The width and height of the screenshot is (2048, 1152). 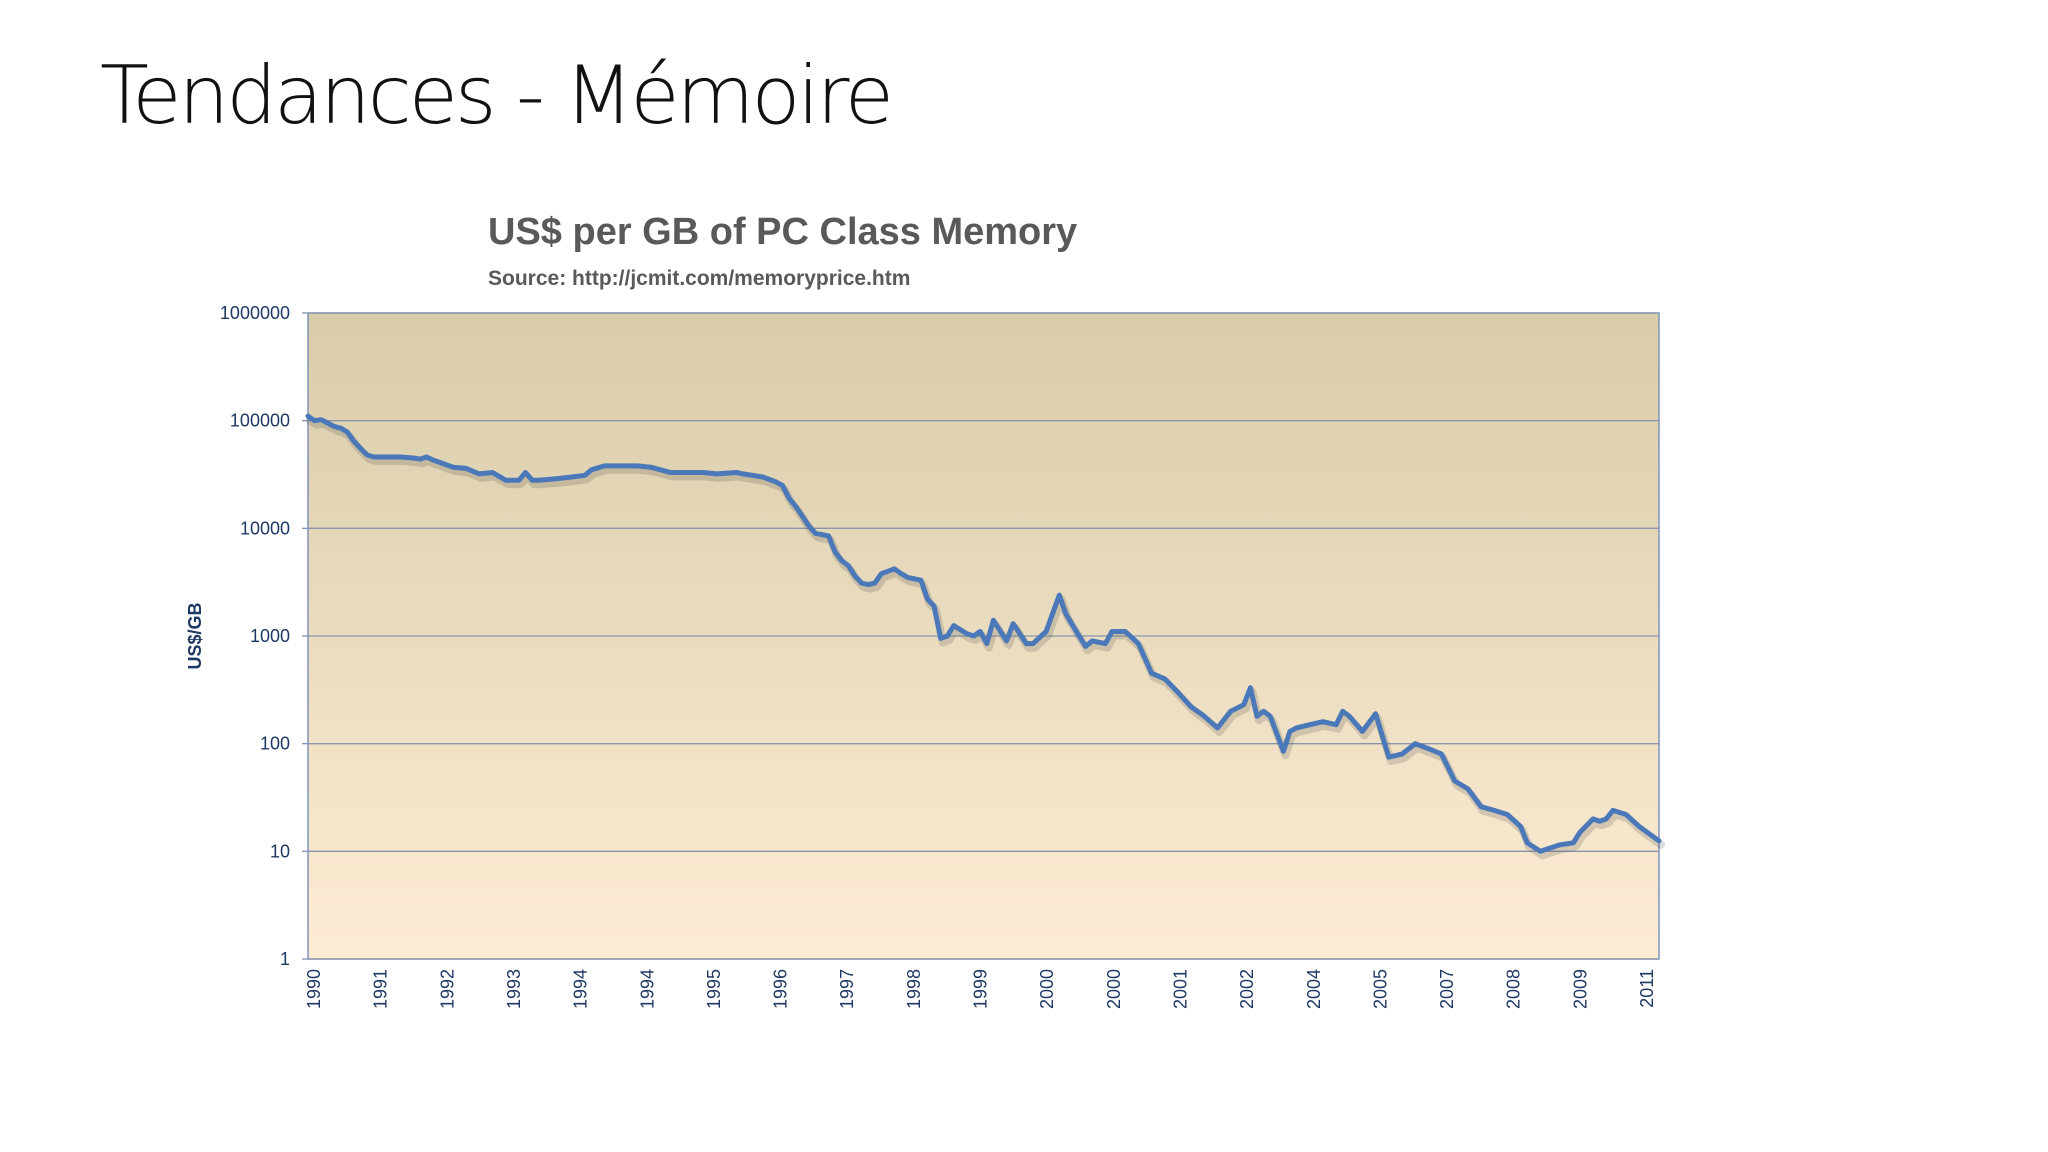 What do you see at coordinates (1314, 989) in the screenshot?
I see `x-tick-label: 2004` at bounding box center [1314, 989].